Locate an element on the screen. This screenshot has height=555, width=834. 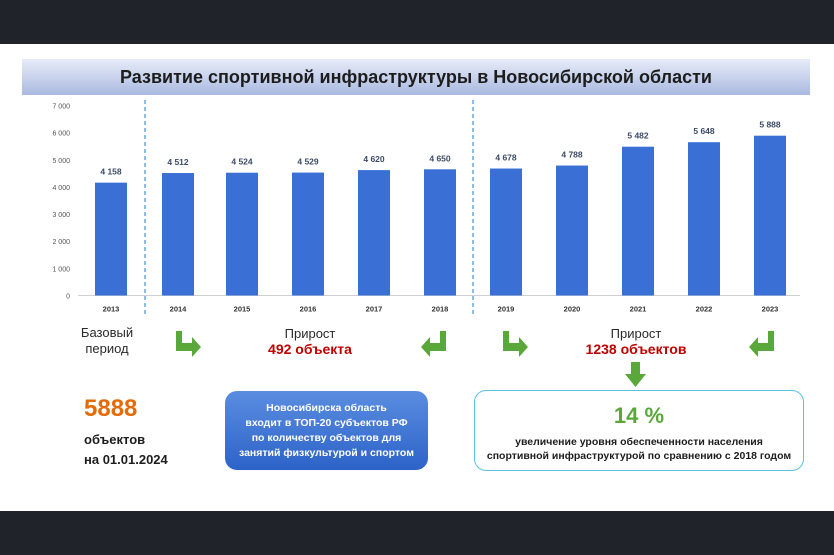
top-letterbox is located at coordinates (417, 22).